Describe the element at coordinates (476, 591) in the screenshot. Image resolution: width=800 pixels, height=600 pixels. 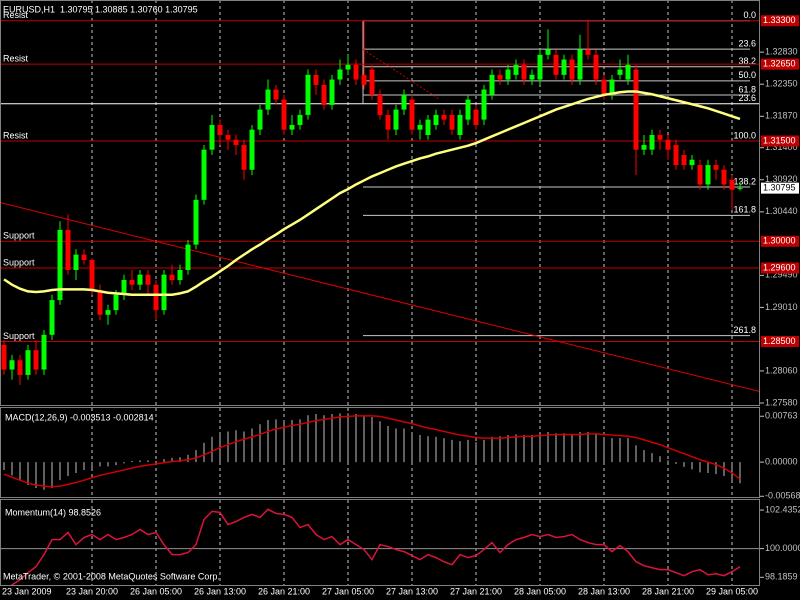
I see `x-tick-label: 27 Jan 21:00` at that location.